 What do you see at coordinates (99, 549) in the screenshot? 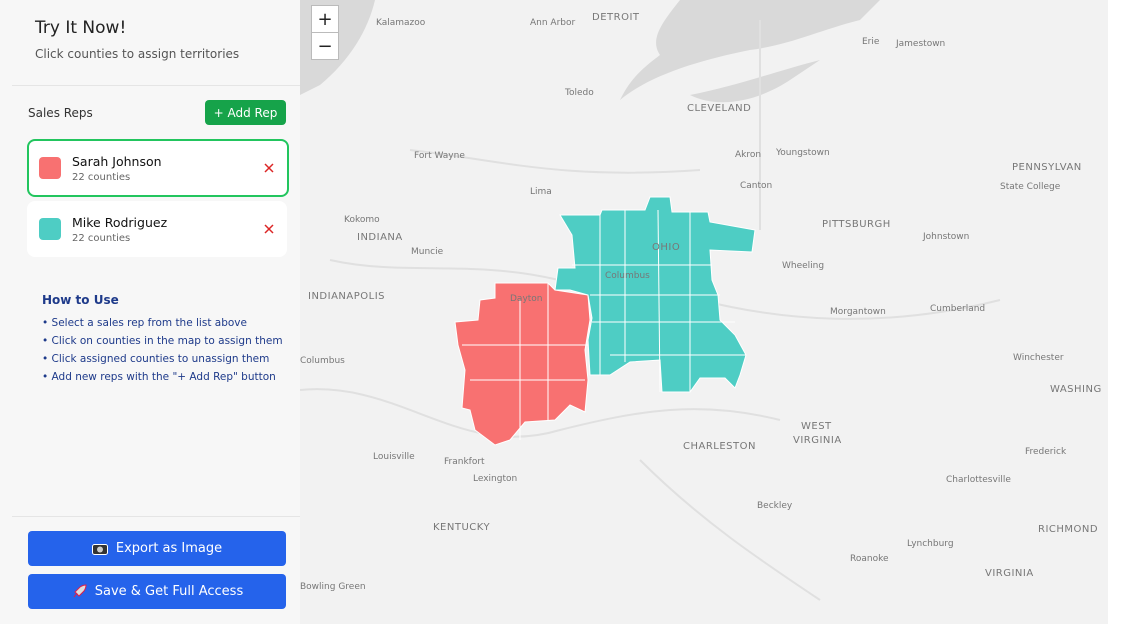
I see `camera-icon` at bounding box center [99, 549].